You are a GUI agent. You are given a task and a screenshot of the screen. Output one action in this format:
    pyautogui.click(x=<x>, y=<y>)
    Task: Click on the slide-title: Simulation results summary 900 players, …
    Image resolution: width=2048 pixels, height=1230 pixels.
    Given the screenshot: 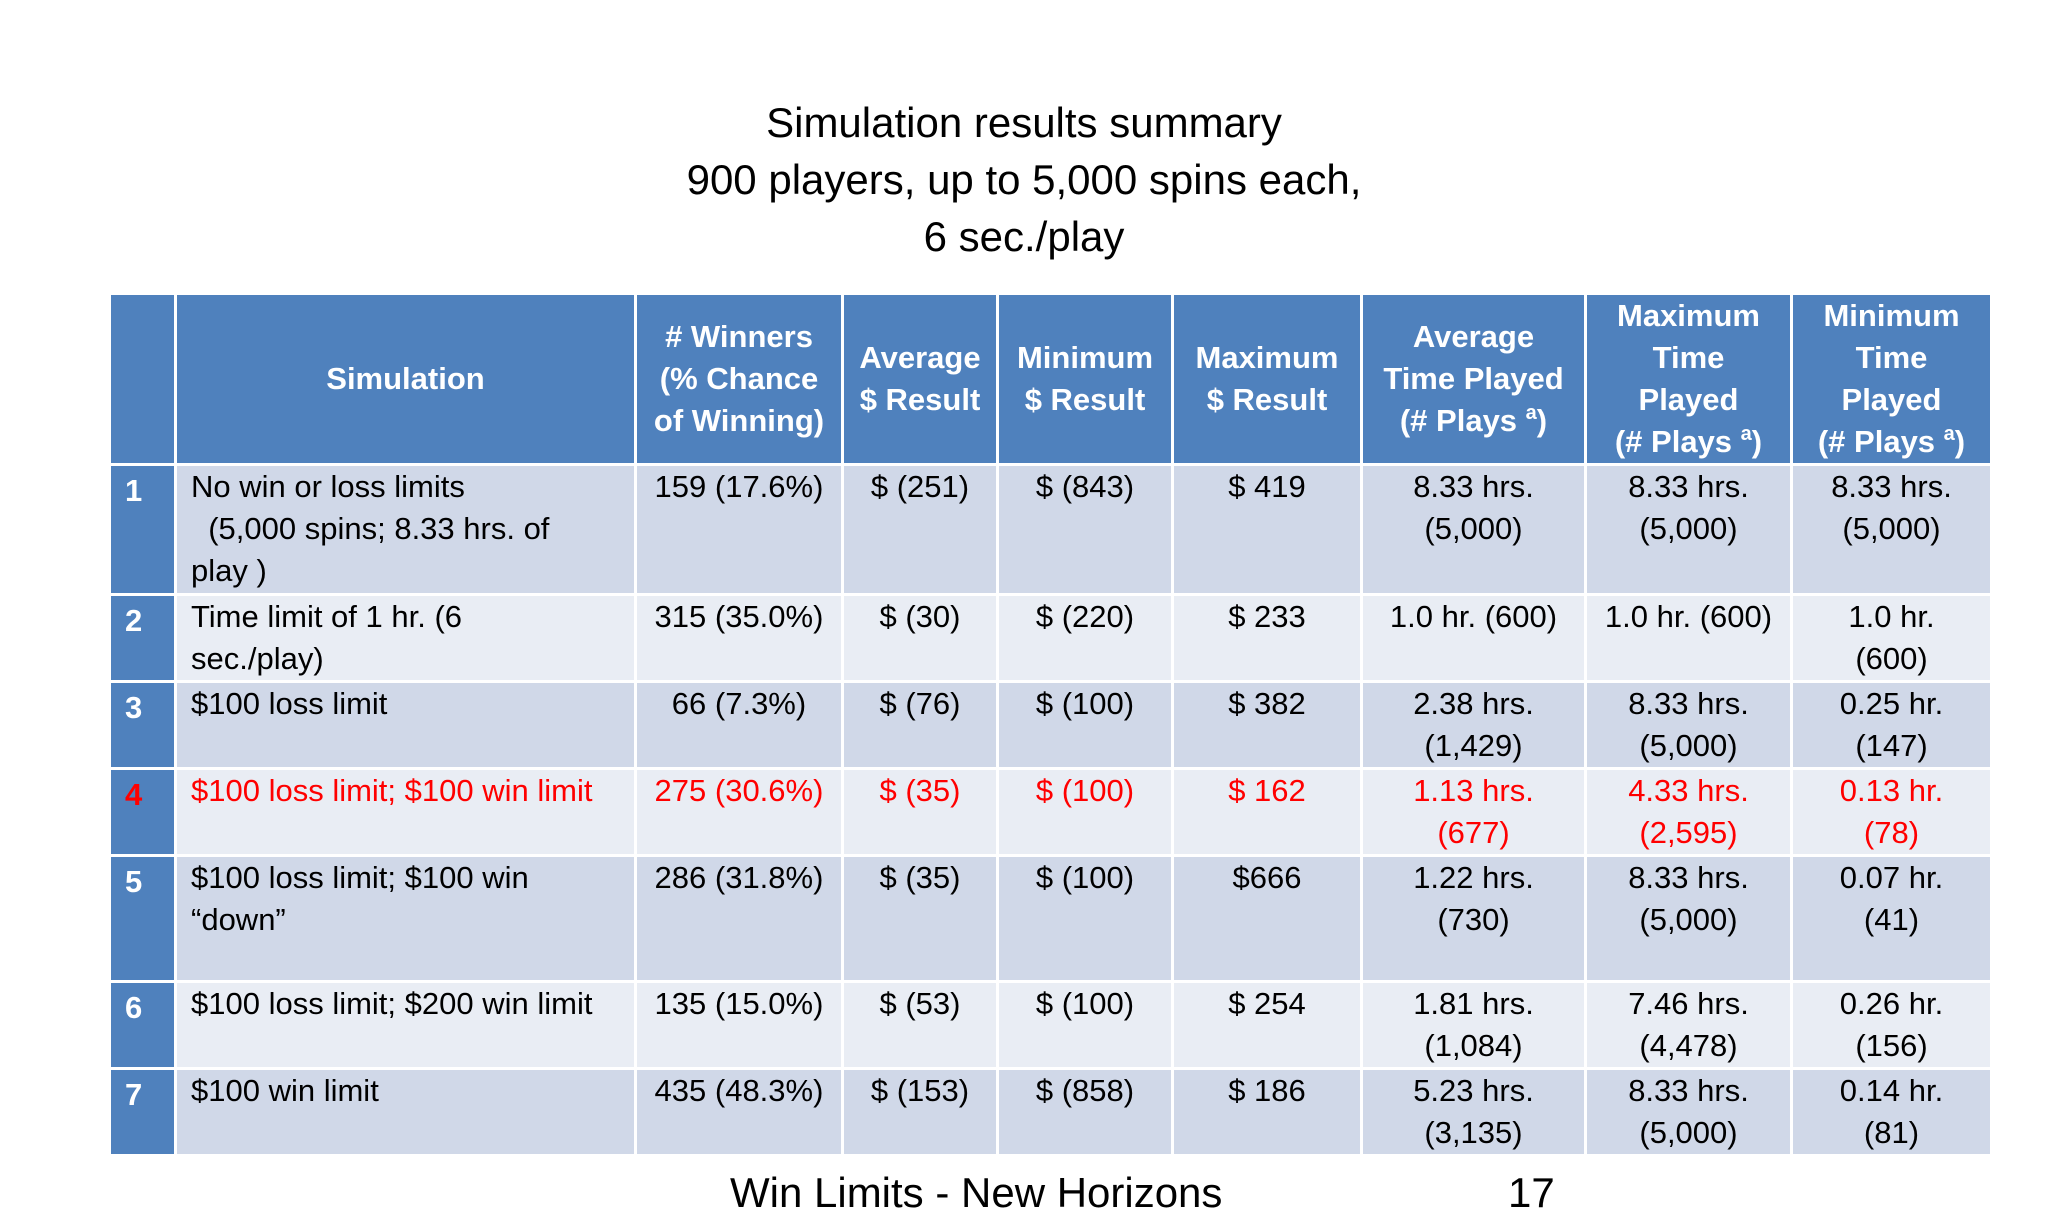 What is the action you would take?
    pyautogui.click(x=1024, y=179)
    